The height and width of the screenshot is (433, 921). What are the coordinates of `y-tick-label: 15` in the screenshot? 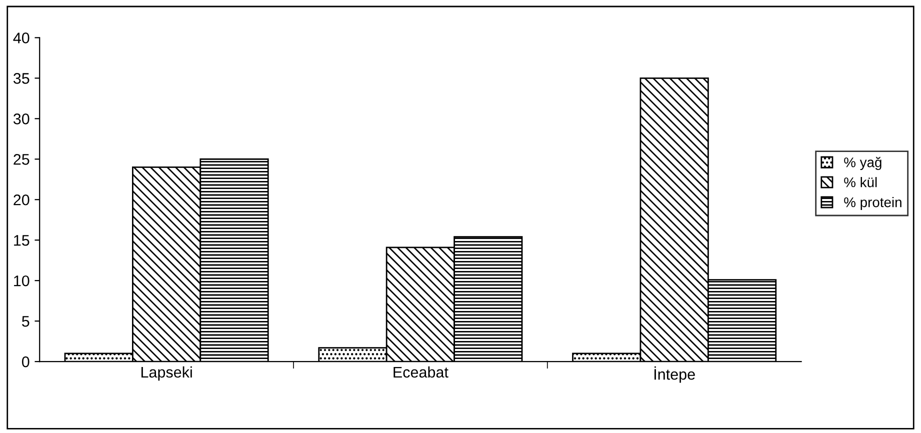 It's located at (22, 240).